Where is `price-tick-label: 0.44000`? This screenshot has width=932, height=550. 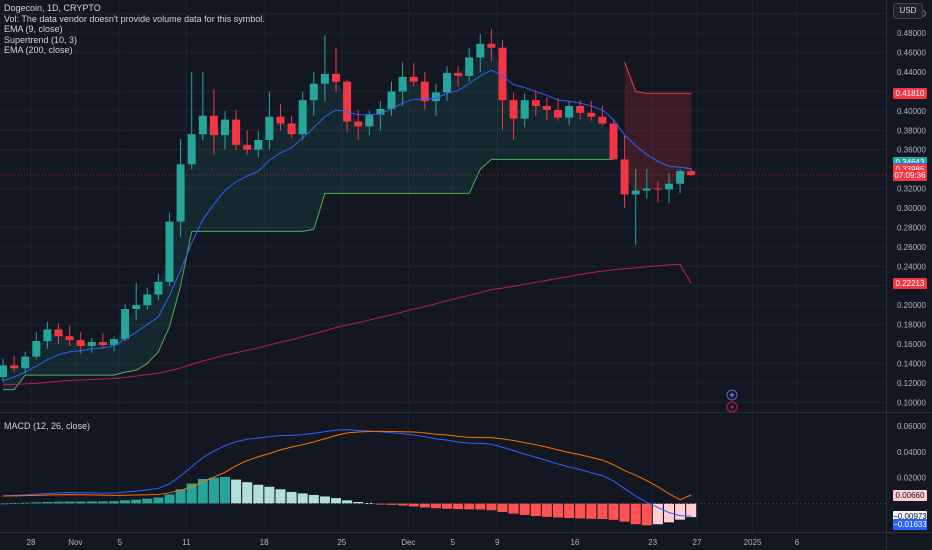
price-tick-label: 0.44000 is located at coordinates (911, 72).